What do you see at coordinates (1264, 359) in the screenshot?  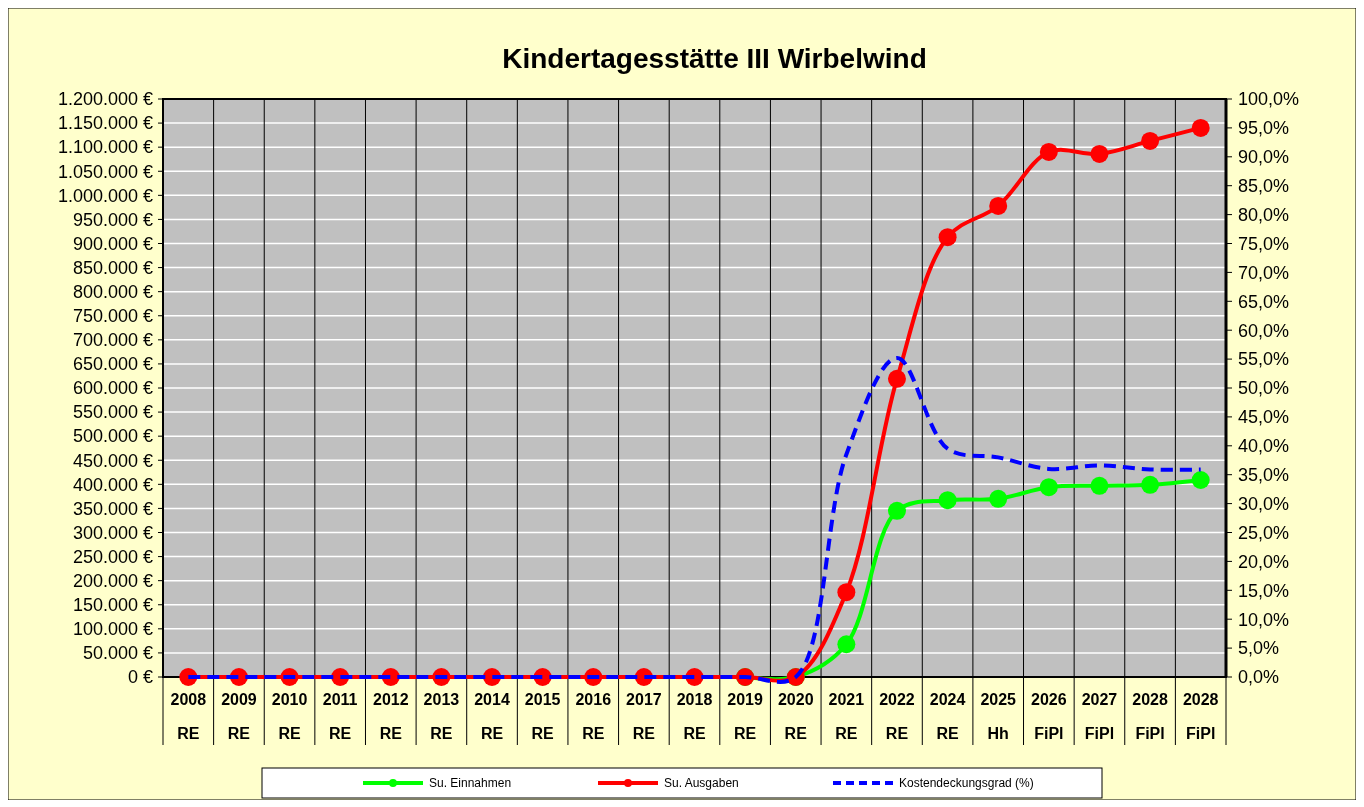 I see `y2-tick-label: 55,0%` at bounding box center [1264, 359].